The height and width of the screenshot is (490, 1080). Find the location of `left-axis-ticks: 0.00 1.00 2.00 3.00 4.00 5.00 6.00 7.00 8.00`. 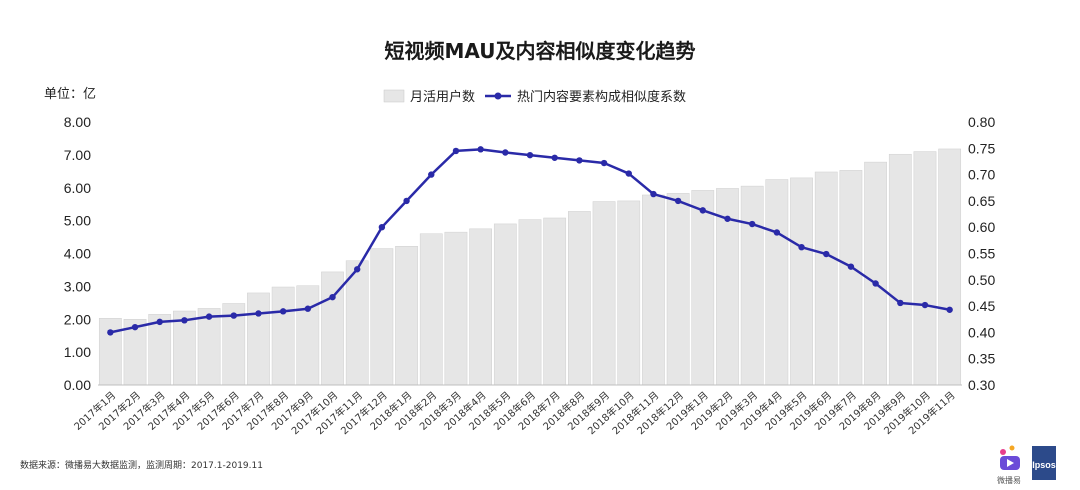

left-axis-ticks: 0.00 1.00 2.00 3.00 4.00 5.00 6.00 7.00 8.00 is located at coordinates (77, 253).